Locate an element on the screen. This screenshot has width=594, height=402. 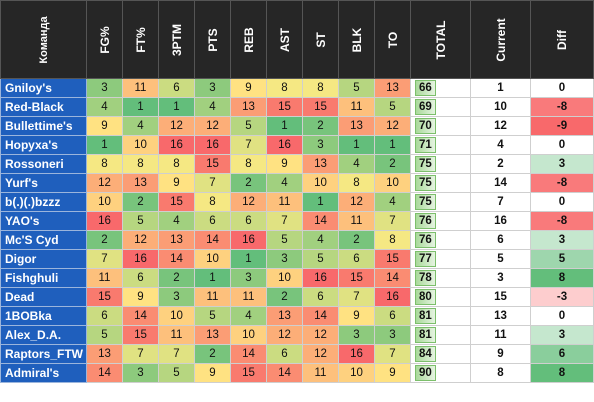
header-team: Команда is located at coordinates (43, 39).